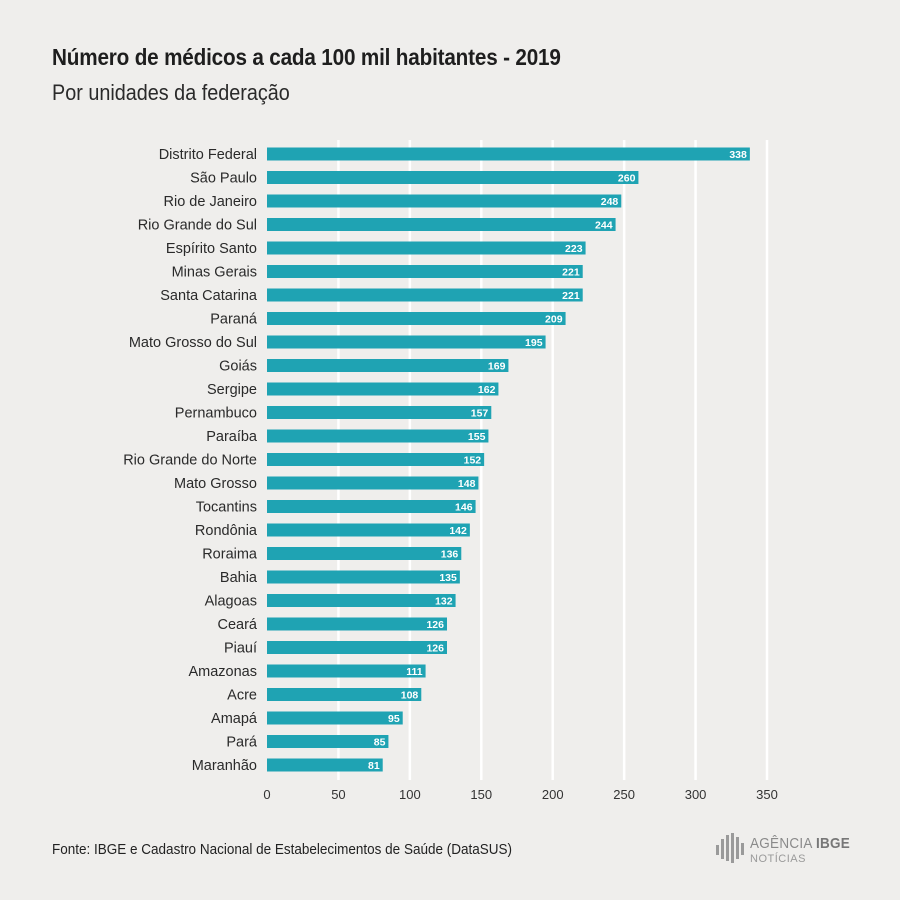 This screenshot has height=900, width=900. Describe the element at coordinates (448, 578) in the screenshot. I see `bar-value-label: 135` at that location.